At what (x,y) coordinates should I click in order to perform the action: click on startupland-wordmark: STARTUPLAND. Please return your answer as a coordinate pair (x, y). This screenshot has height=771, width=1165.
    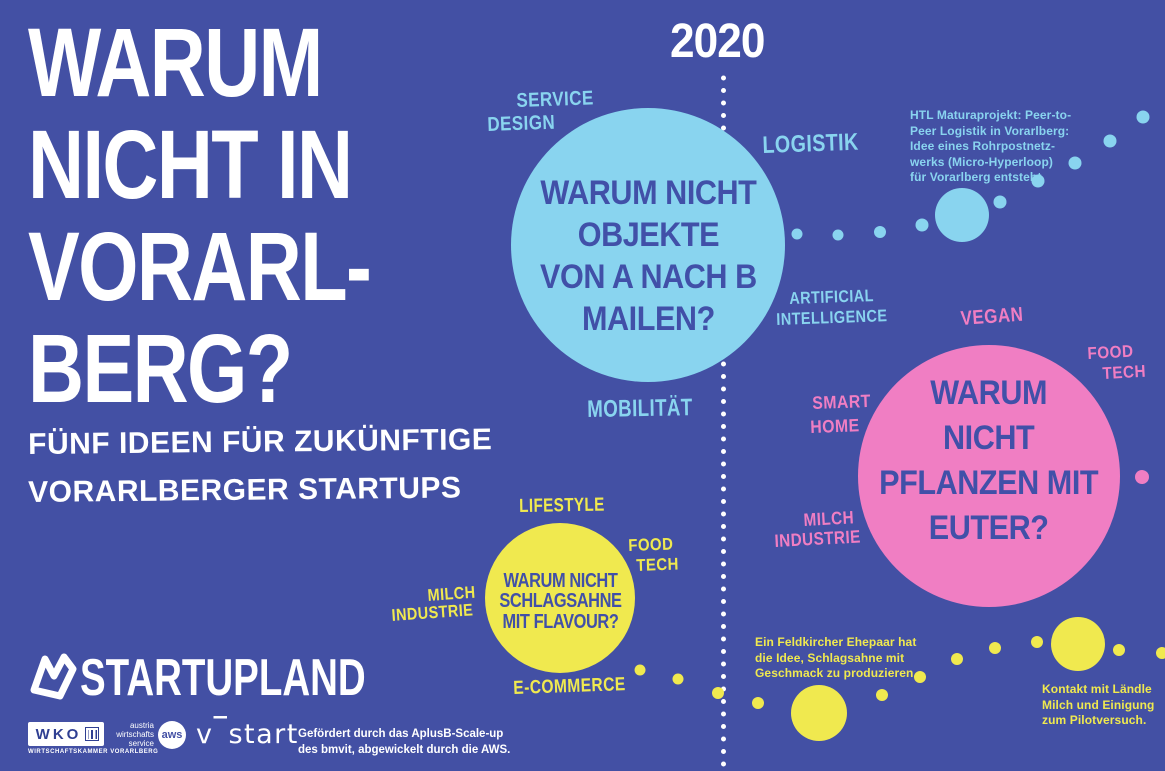
    Looking at the image, I should click on (223, 678).